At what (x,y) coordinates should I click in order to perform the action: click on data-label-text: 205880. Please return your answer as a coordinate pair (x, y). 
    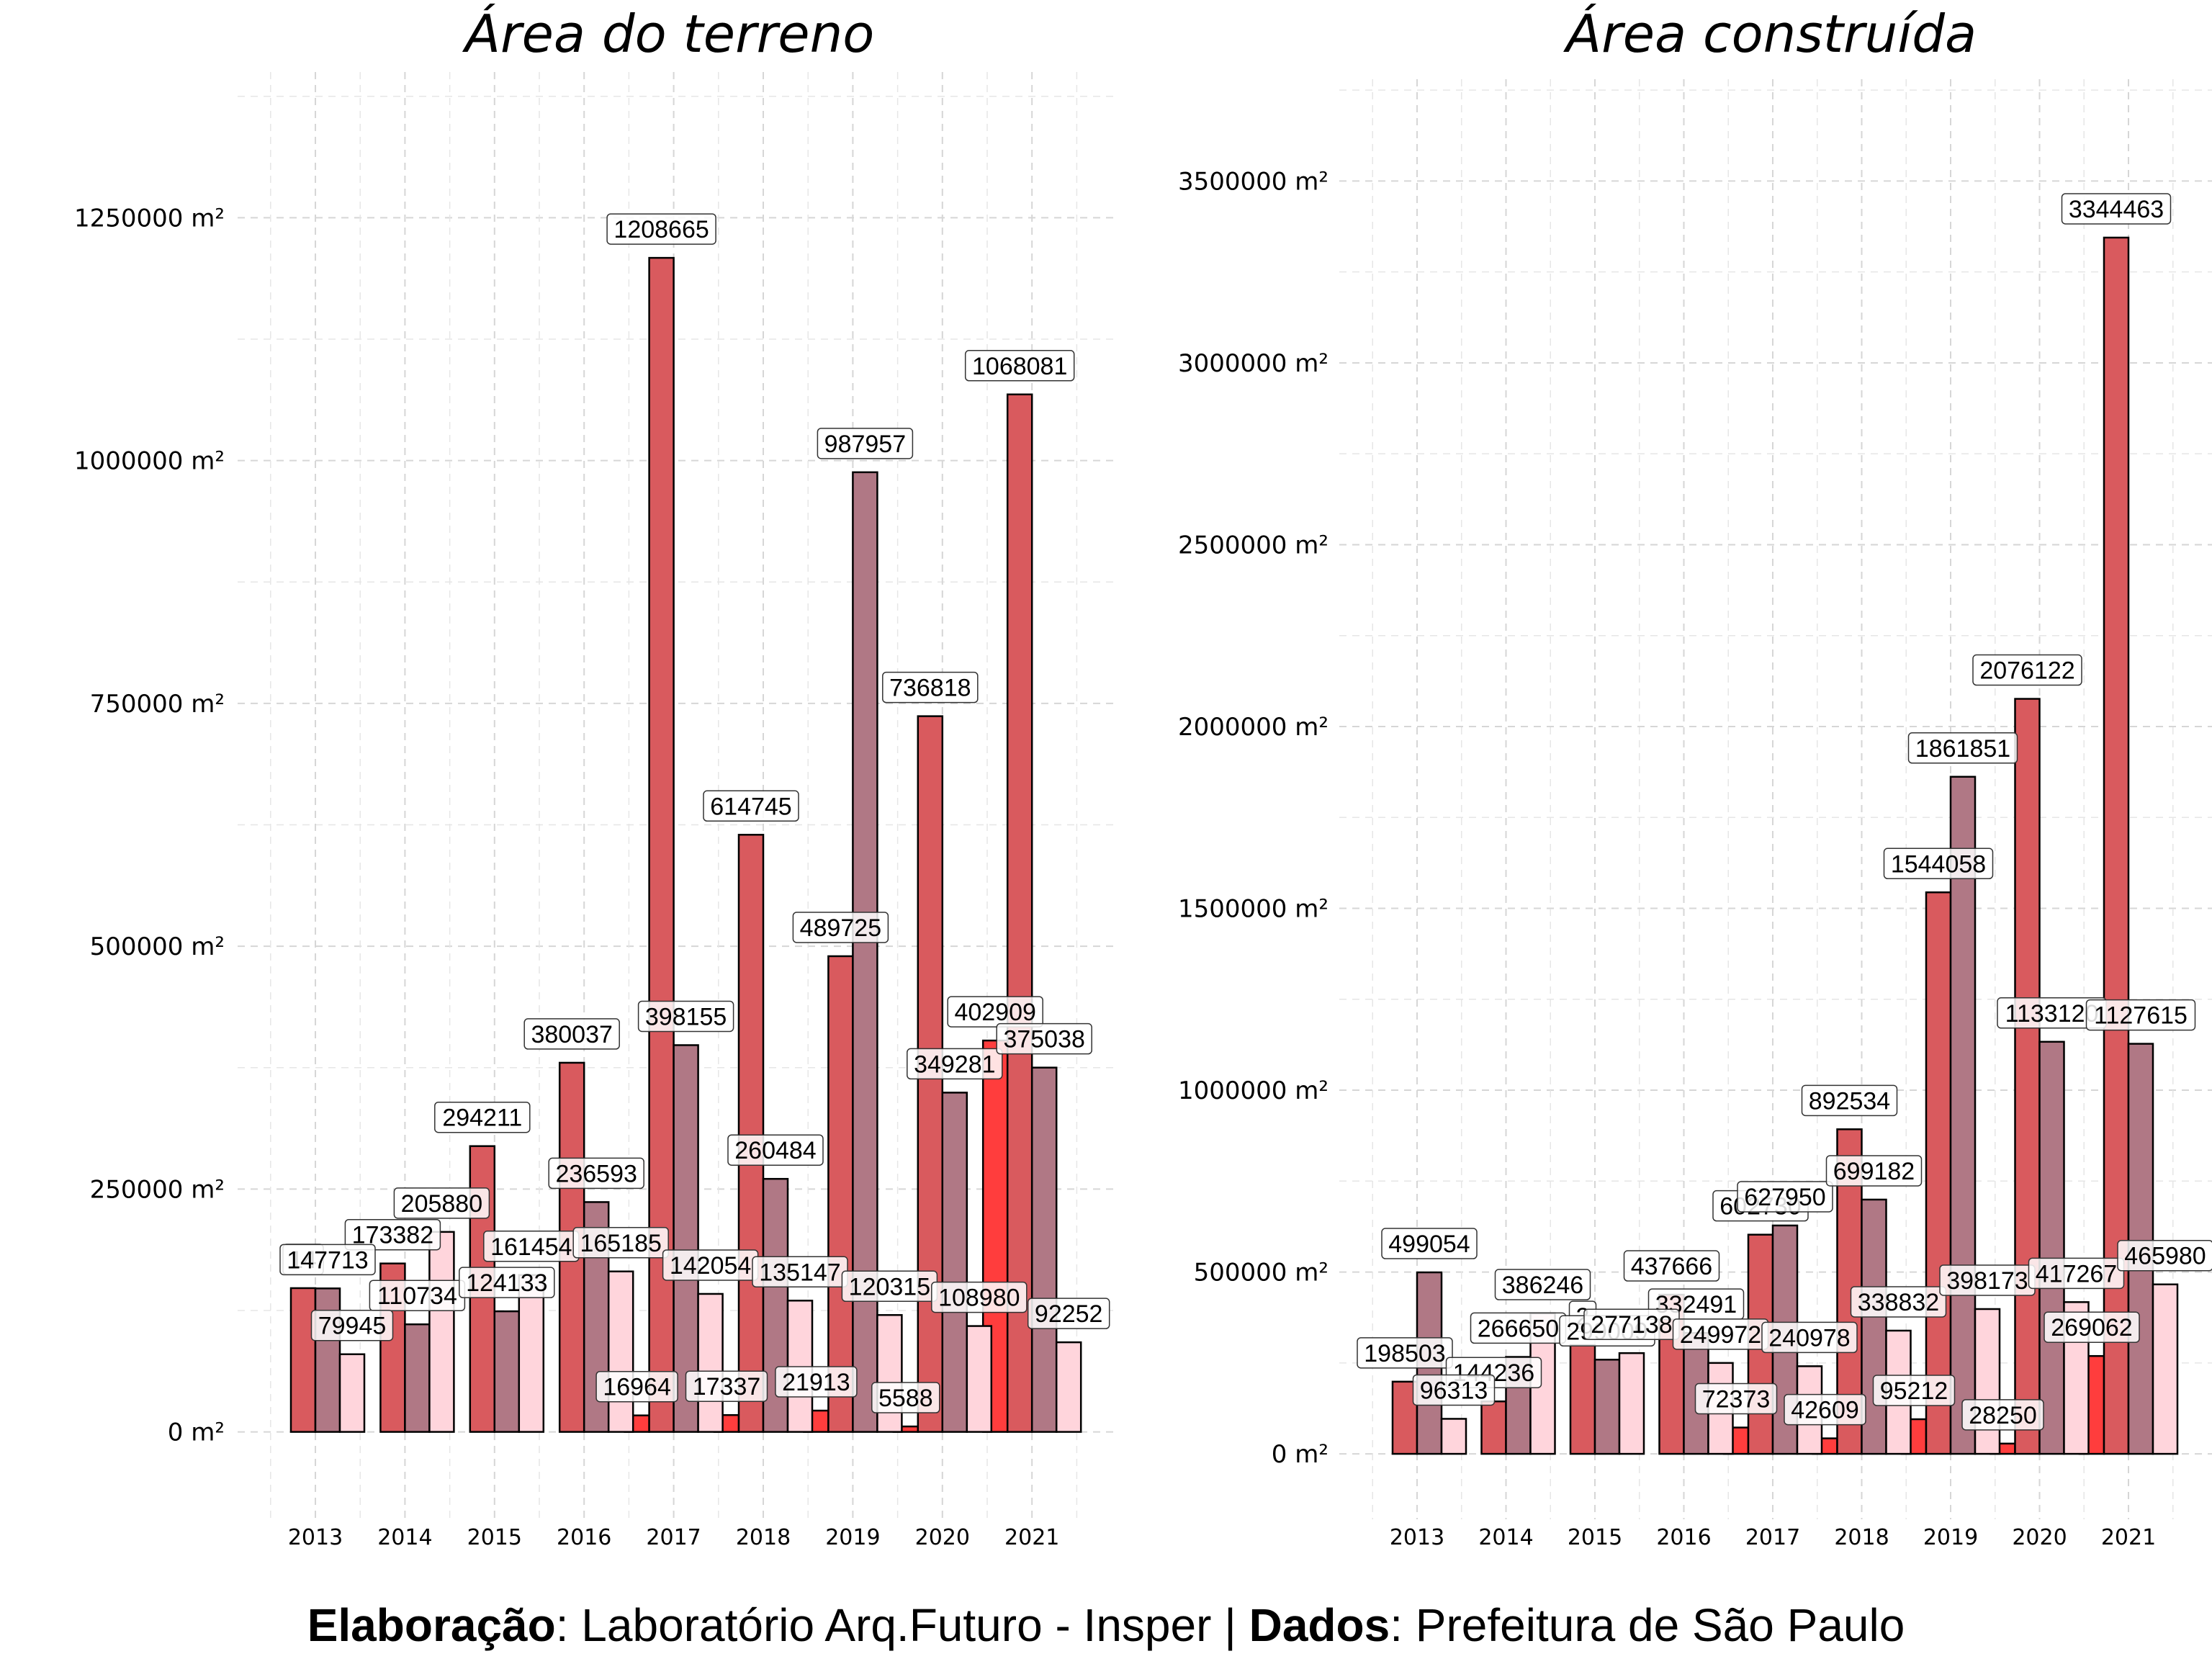
    Looking at the image, I should click on (441, 1204).